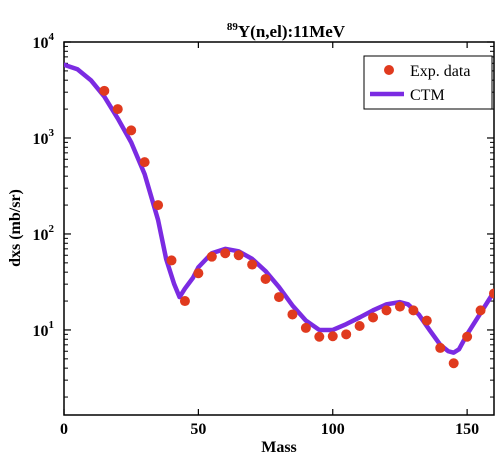  What do you see at coordinates (15, 228) in the screenshot?
I see `y-axis-label: dxs (mb/sr)` at bounding box center [15, 228].